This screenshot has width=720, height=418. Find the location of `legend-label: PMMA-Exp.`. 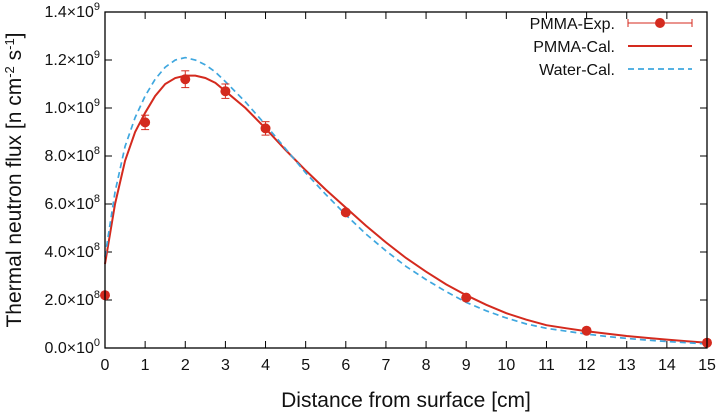

legend-label: PMMA-Exp. is located at coordinates (572, 24).